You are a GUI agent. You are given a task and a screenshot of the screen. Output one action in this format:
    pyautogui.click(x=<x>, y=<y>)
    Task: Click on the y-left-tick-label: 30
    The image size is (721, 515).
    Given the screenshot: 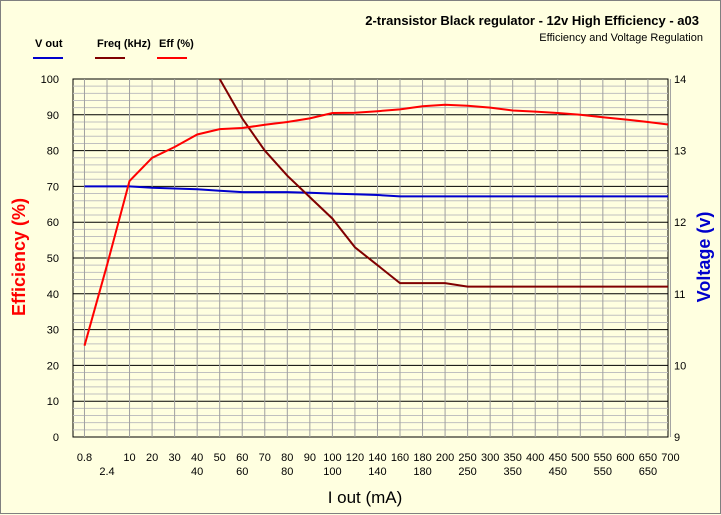 What is the action you would take?
    pyautogui.click(x=53, y=331)
    